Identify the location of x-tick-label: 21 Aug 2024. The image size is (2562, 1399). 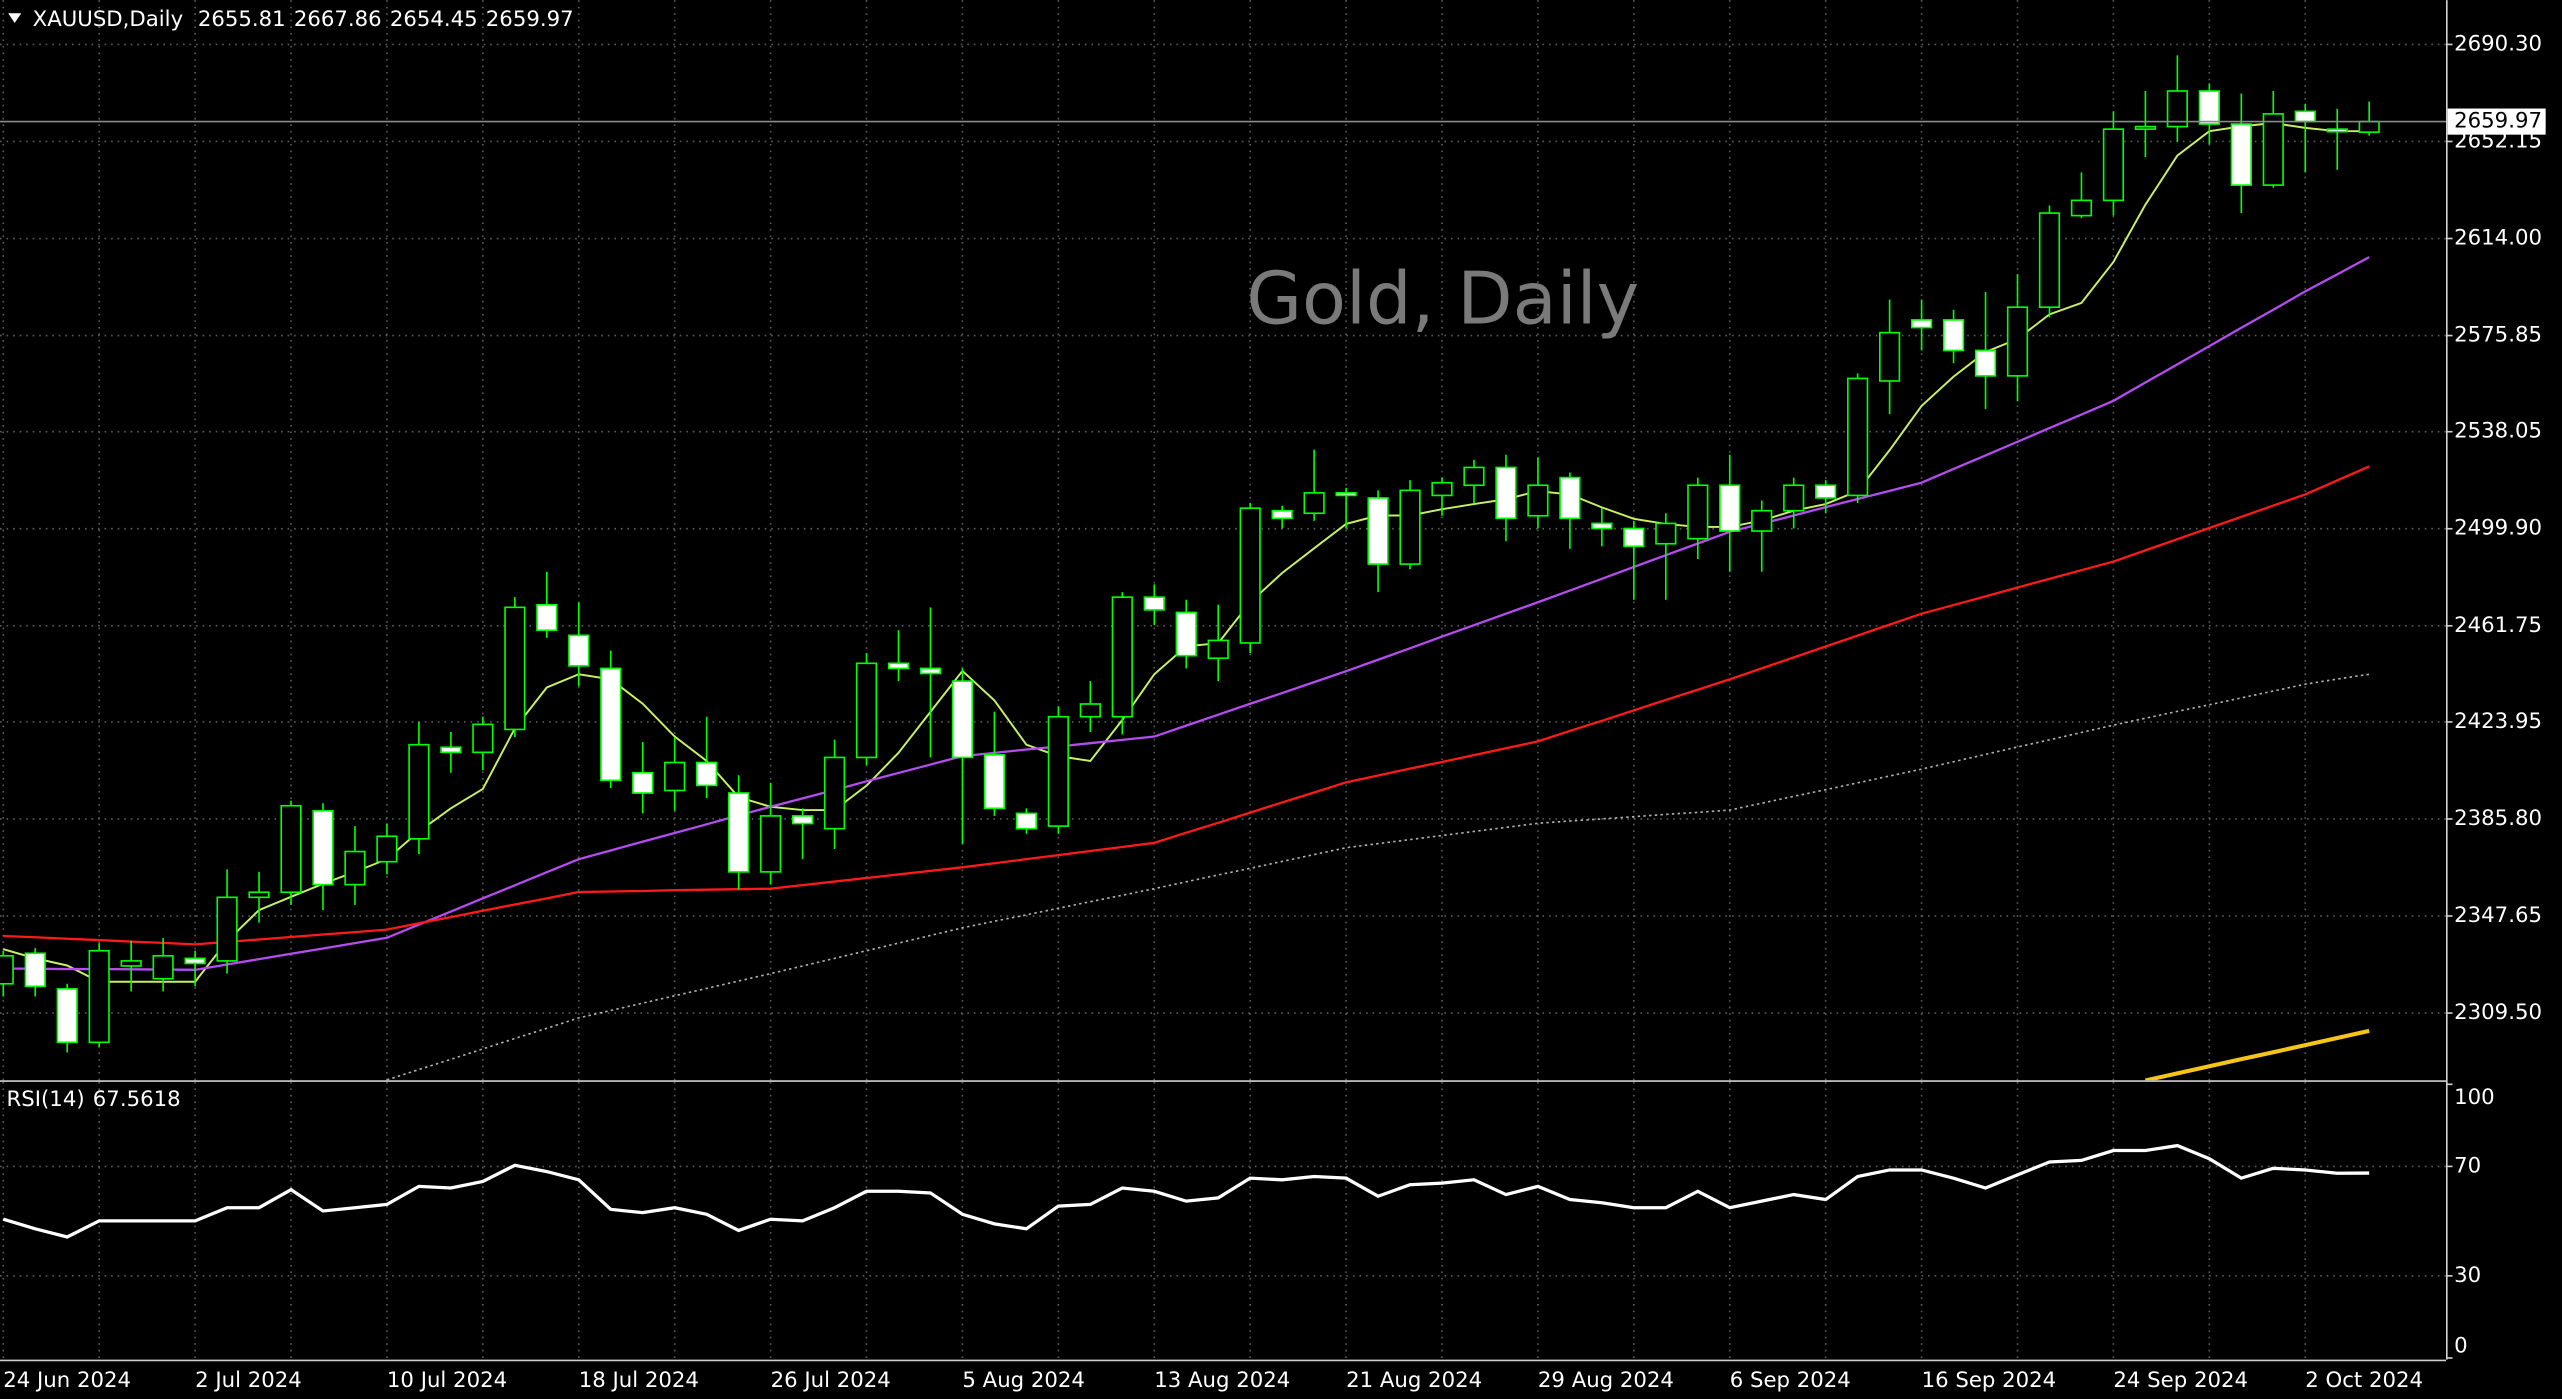
(1414, 1380).